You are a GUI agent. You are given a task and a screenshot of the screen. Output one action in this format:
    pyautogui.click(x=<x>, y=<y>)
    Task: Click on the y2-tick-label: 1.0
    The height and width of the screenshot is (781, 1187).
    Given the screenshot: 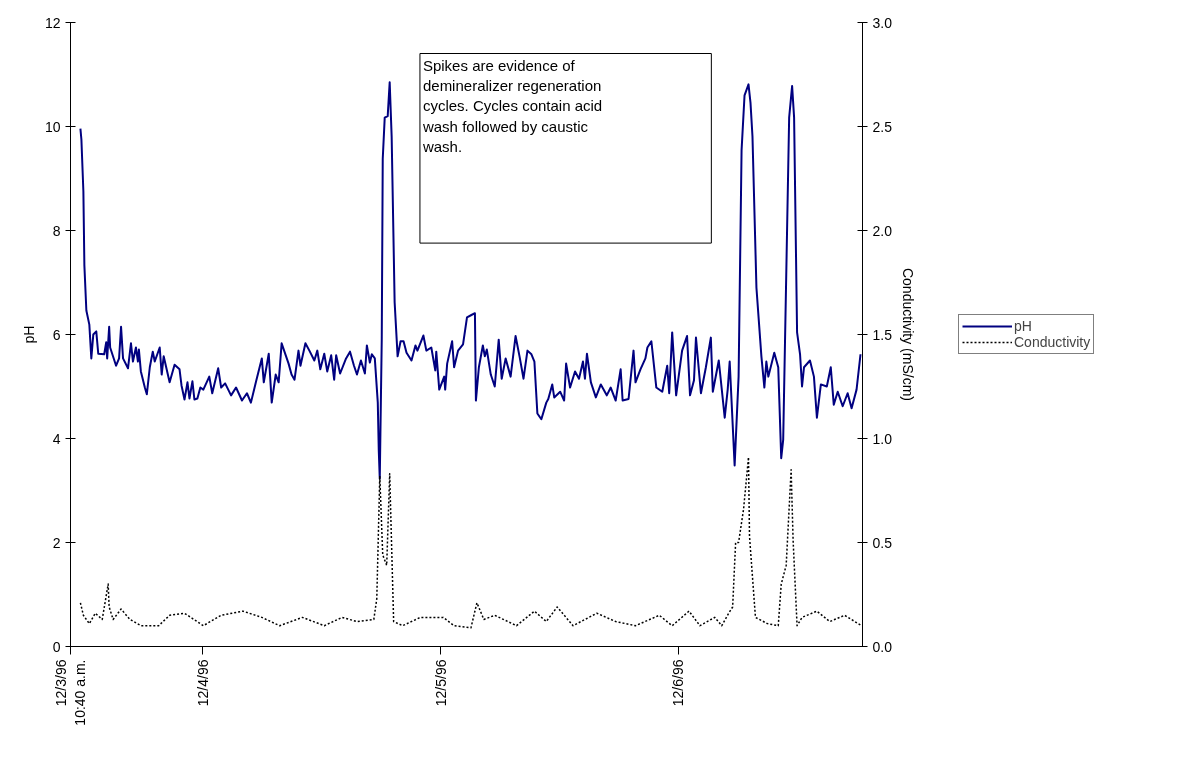 What is the action you would take?
    pyautogui.click(x=882, y=438)
    